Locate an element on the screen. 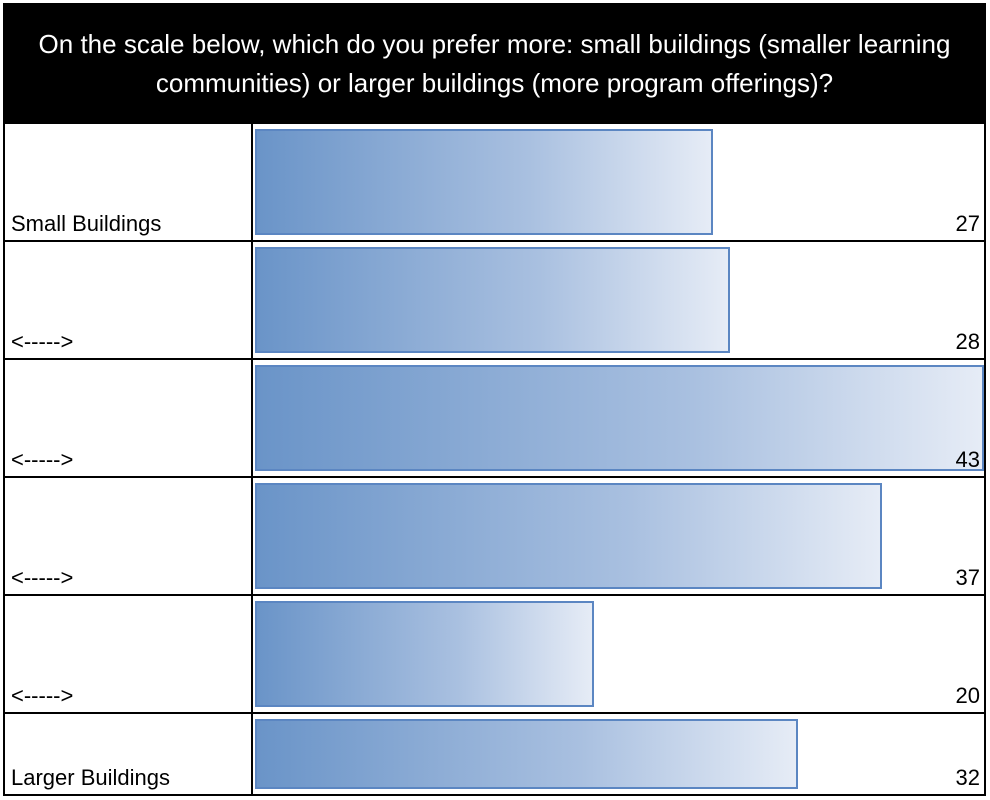  bar-row: Small Buildings 27 is located at coordinates (494, 181).